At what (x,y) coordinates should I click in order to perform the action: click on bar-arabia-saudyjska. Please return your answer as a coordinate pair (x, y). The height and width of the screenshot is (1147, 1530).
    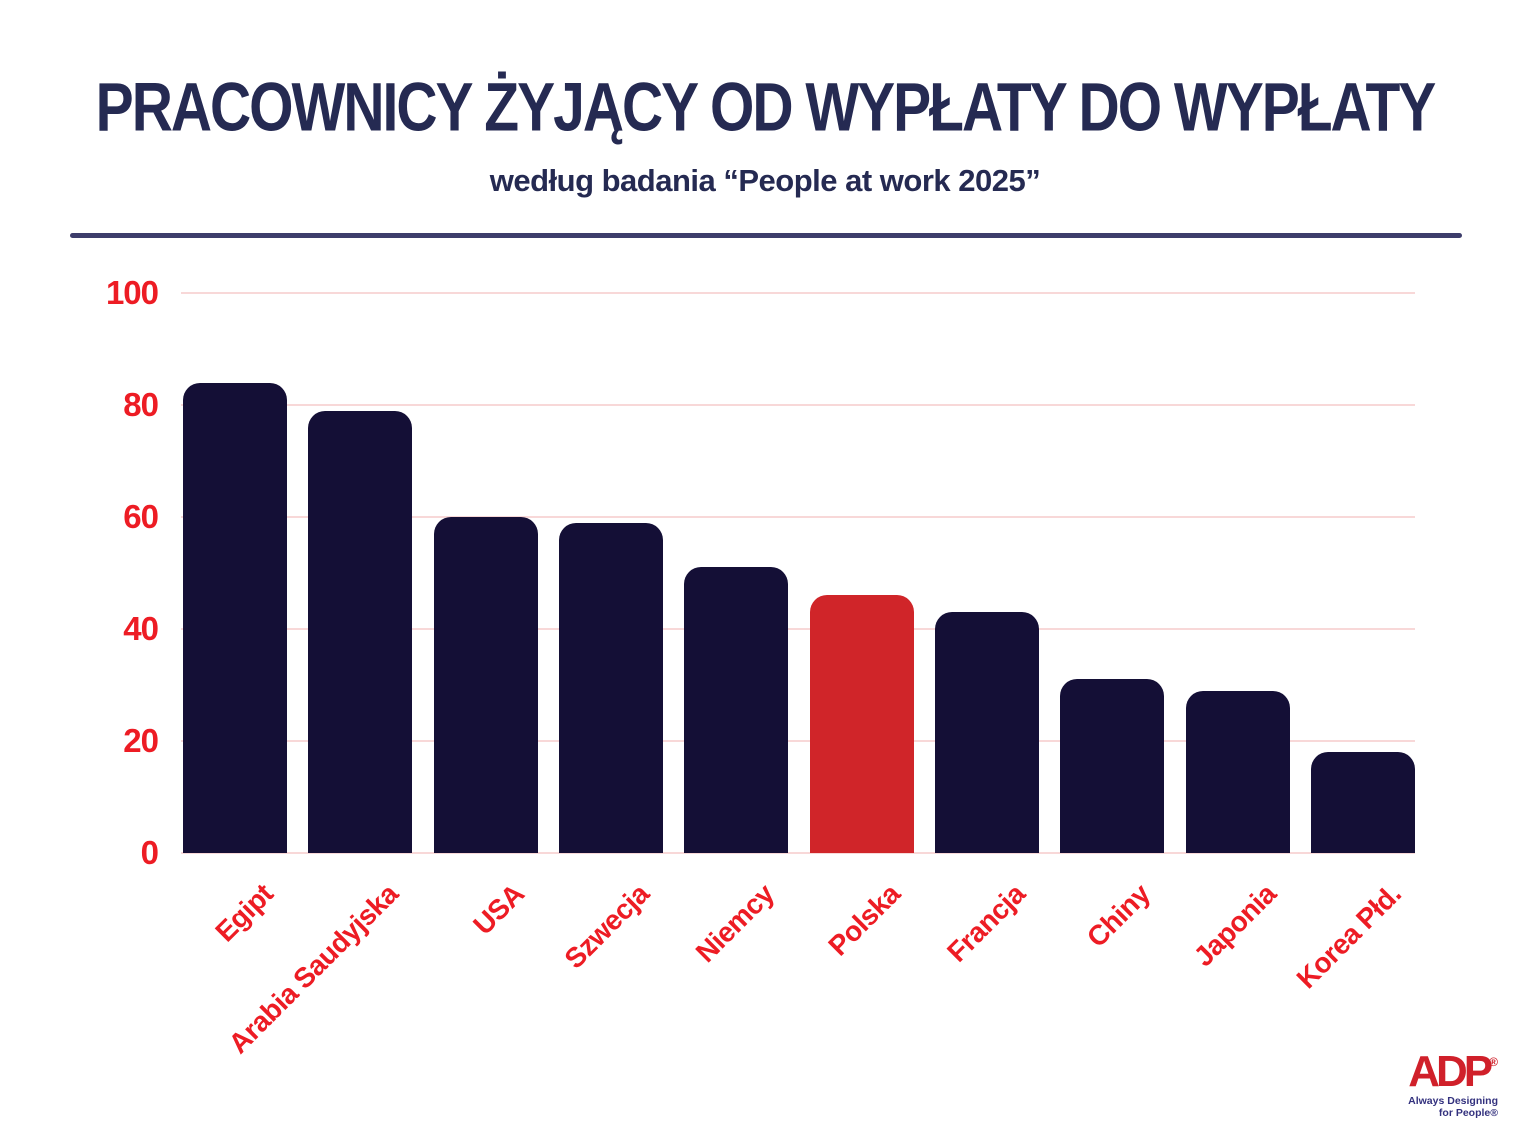
    Looking at the image, I should click on (360, 631).